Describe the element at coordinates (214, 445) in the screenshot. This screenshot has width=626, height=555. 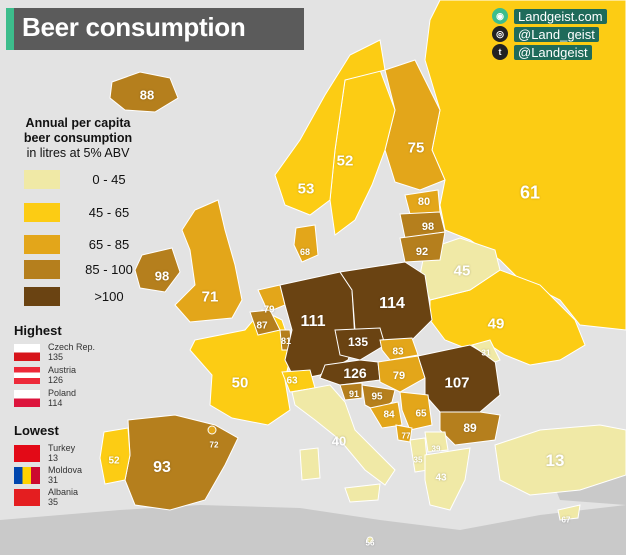
I see `country-value-label: 72` at that location.